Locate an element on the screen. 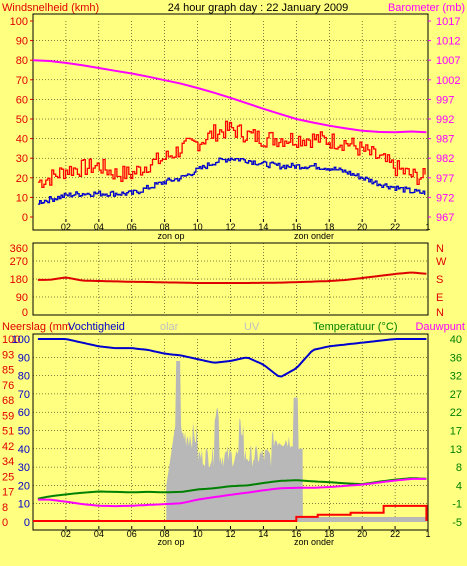  direction-tick-label: 360 is located at coordinates (19, 249).